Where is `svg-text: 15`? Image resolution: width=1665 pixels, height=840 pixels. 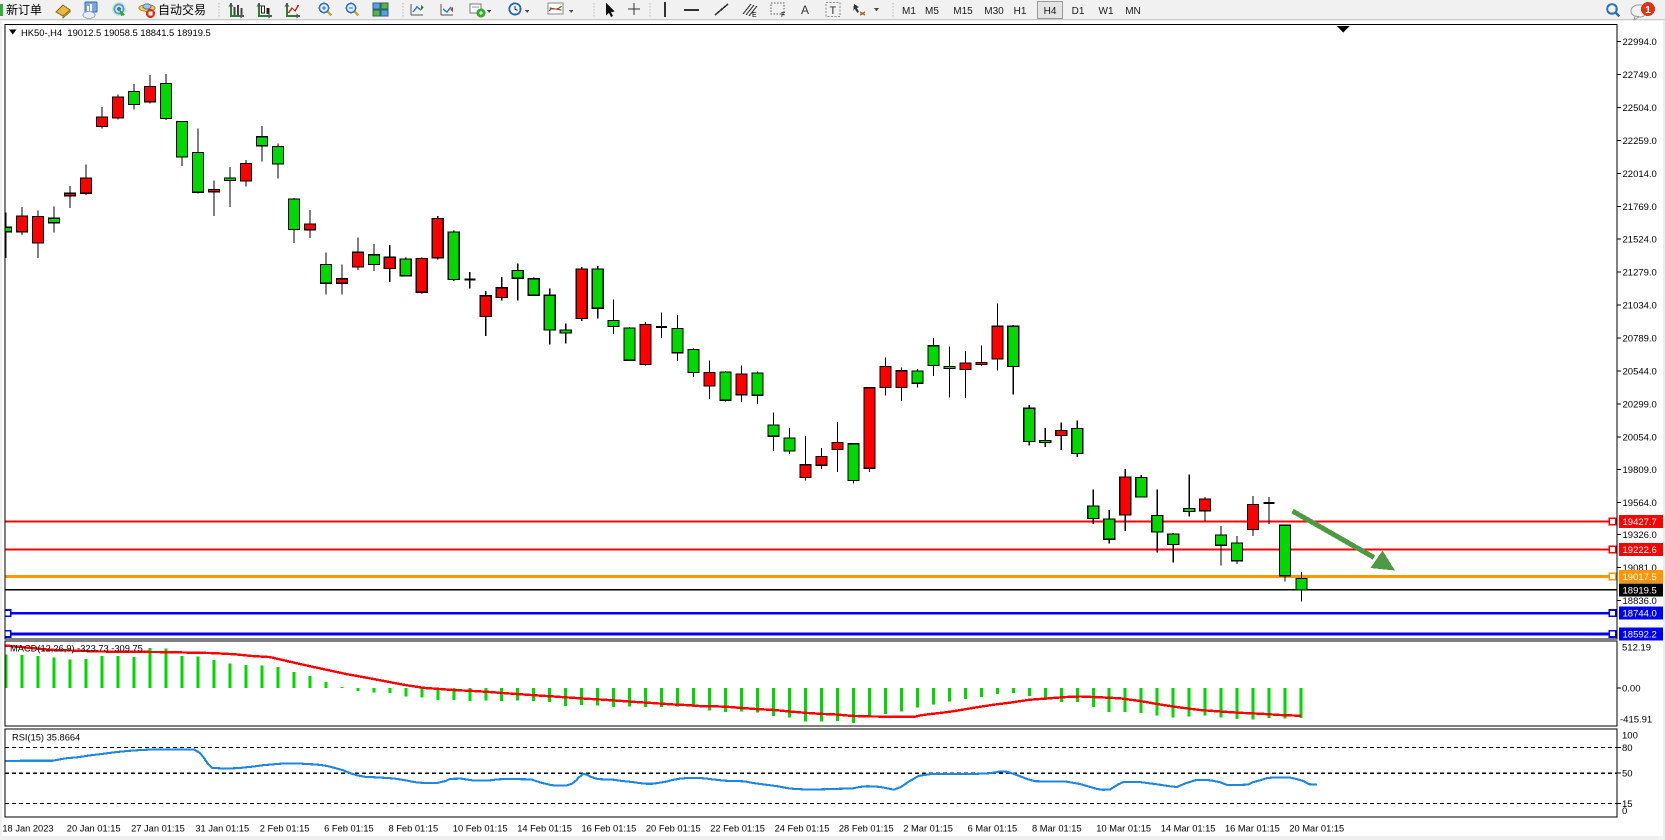 svg-text: 15 is located at coordinates (1627, 804).